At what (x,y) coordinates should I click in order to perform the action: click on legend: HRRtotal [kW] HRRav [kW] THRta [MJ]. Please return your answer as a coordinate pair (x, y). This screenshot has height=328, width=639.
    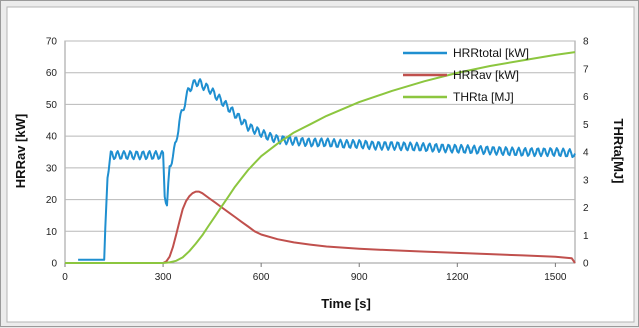
    Looking at the image, I should click on (466, 75).